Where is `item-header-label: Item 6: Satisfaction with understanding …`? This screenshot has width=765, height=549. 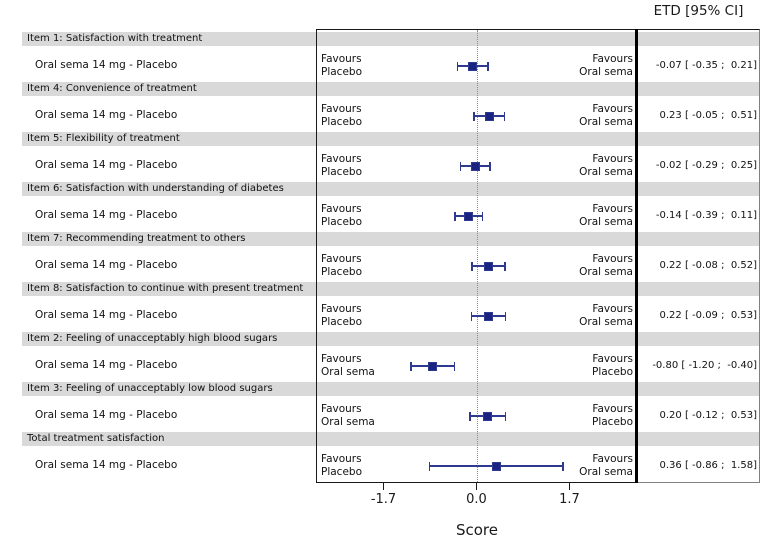
item-header-label: Item 6: Satisfaction with understanding … is located at coordinates (155, 188).